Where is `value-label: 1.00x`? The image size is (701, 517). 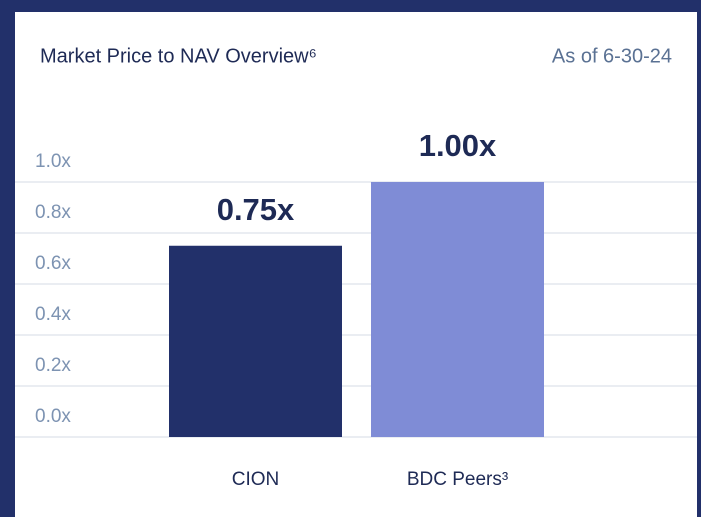
value-label: 1.00x is located at coordinates (458, 145).